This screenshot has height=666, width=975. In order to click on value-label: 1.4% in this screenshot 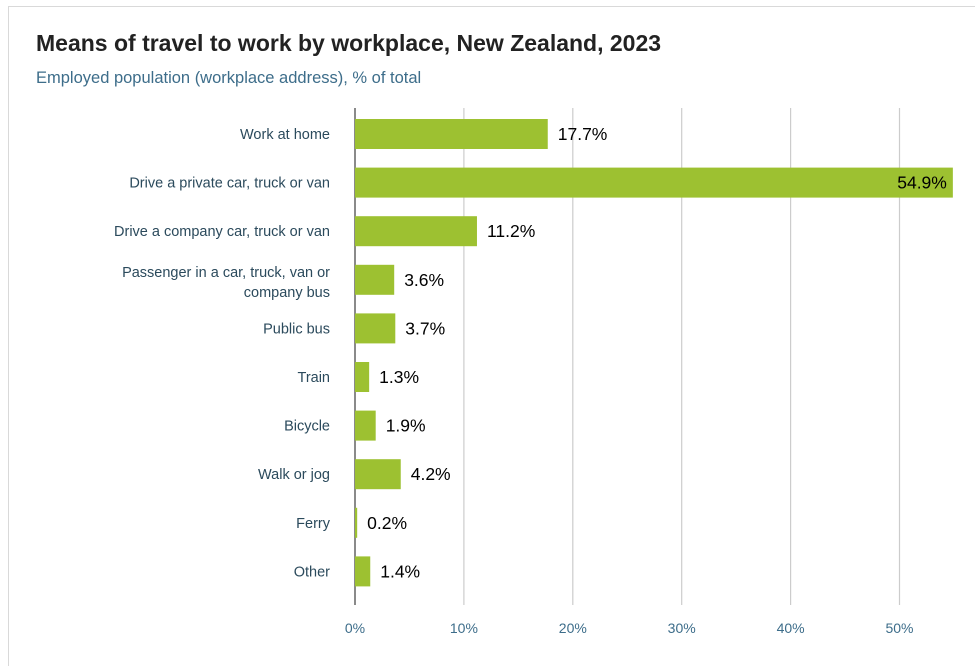, I will do `click(400, 571)`.